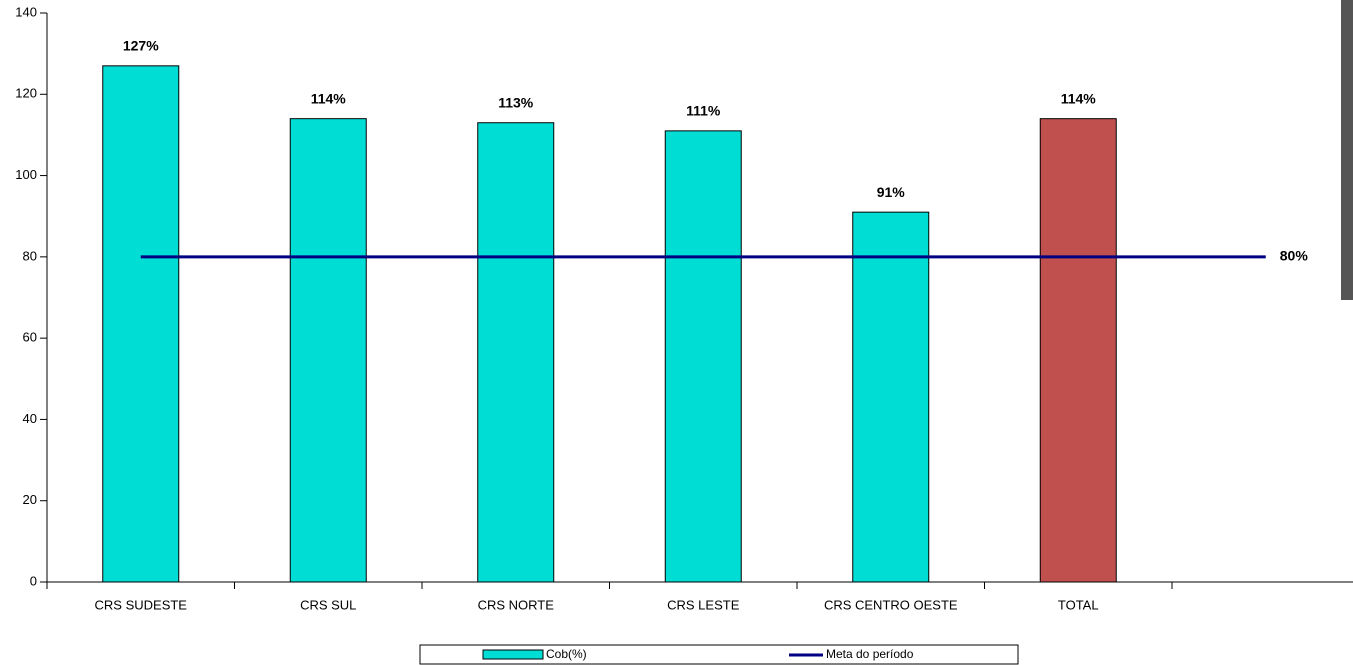 The image size is (1353, 665). What do you see at coordinates (891, 604) in the screenshot?
I see `x-tick-label: CRS CENTRO OESTE` at bounding box center [891, 604].